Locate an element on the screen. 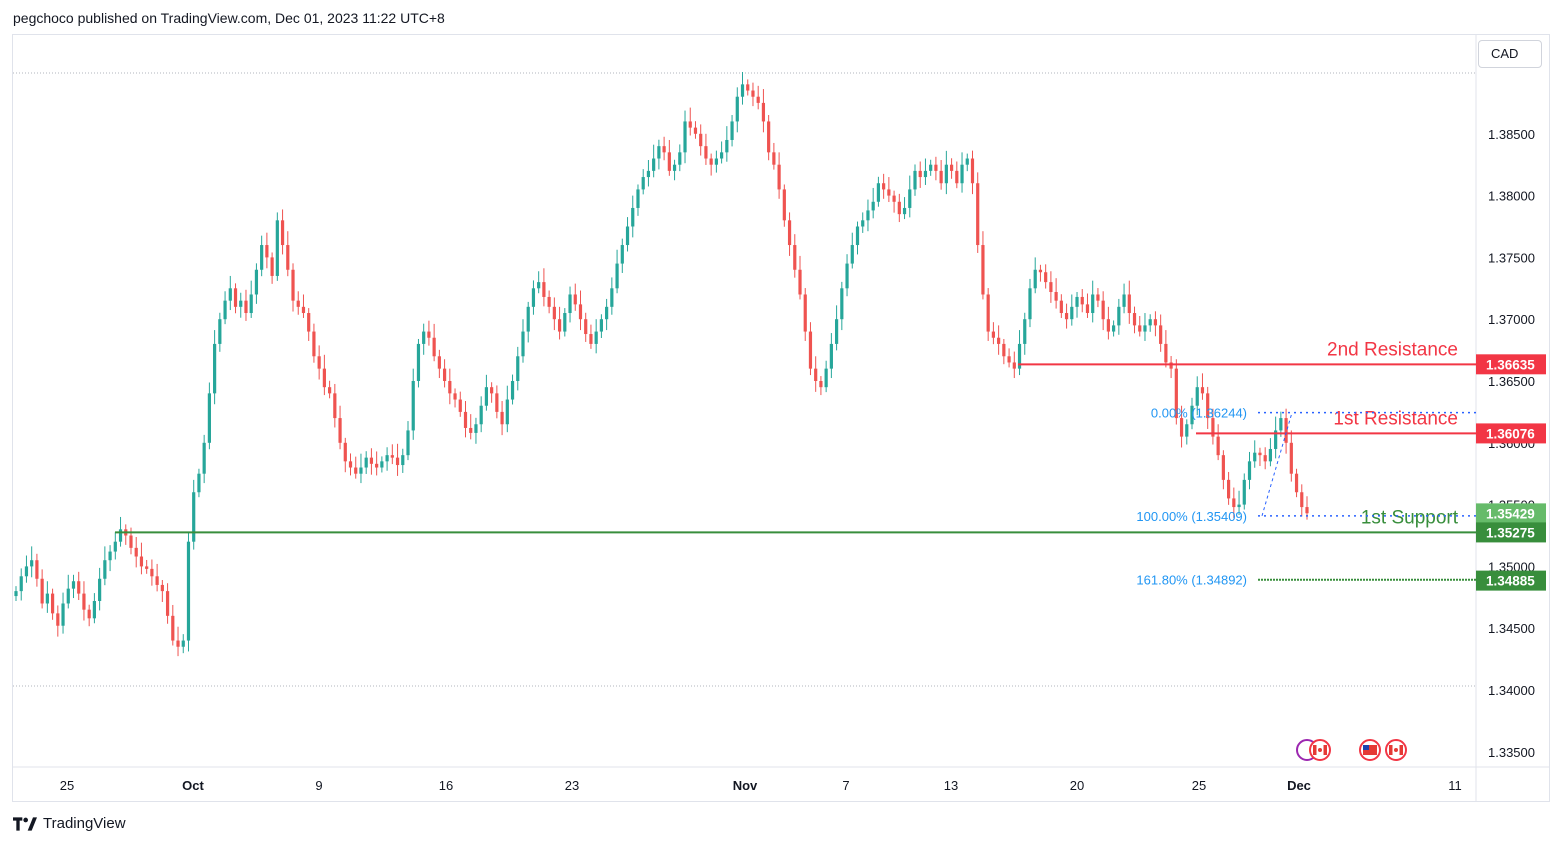 The width and height of the screenshot is (1564, 846). y-tick-label: 1.37500 is located at coordinates (1511, 257).